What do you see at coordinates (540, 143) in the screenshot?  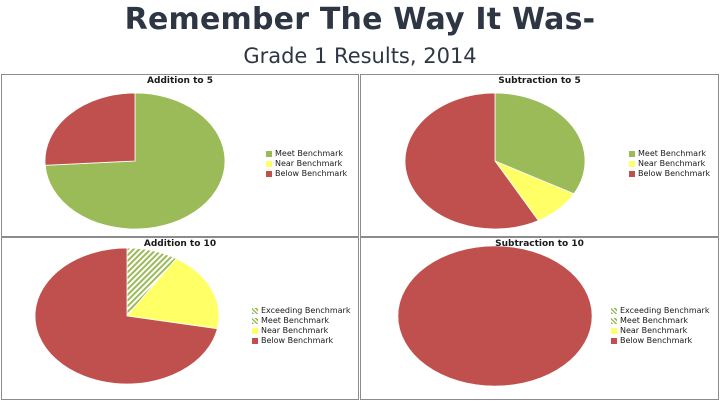 I see `pie-slice-meet-benchmark` at bounding box center [540, 143].